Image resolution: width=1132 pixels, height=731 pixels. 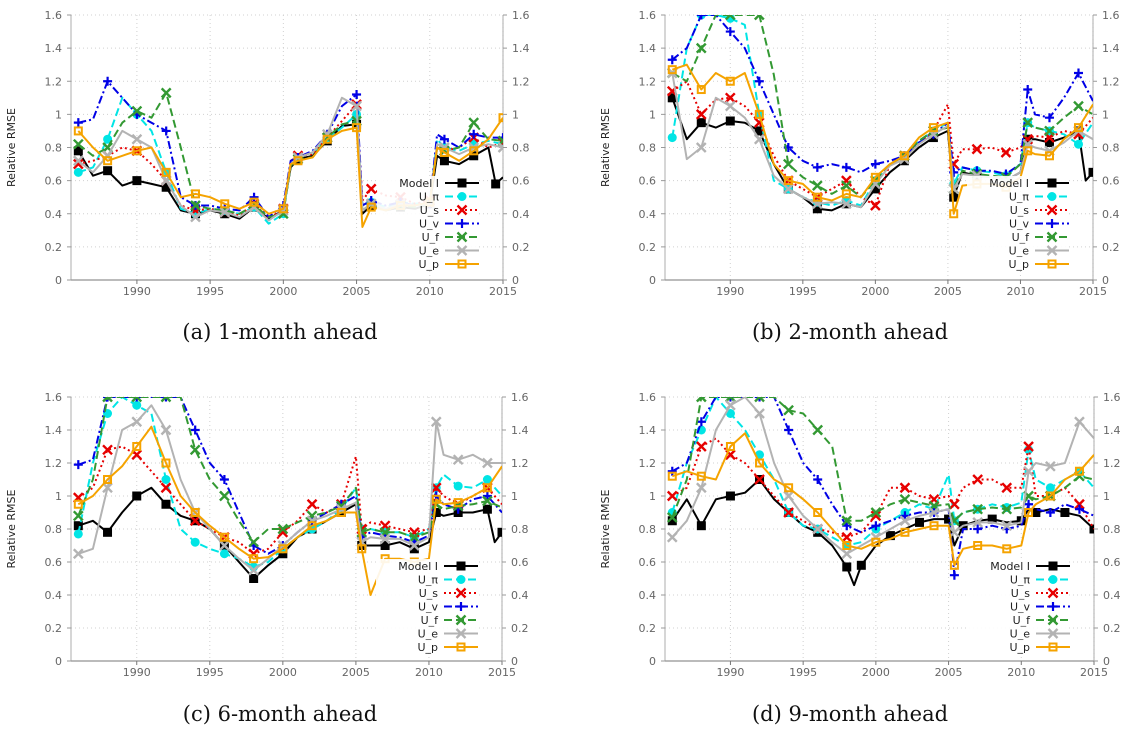 I want to click on chart-c-caption: (c) 6-month ahead, so click(x=280, y=714).